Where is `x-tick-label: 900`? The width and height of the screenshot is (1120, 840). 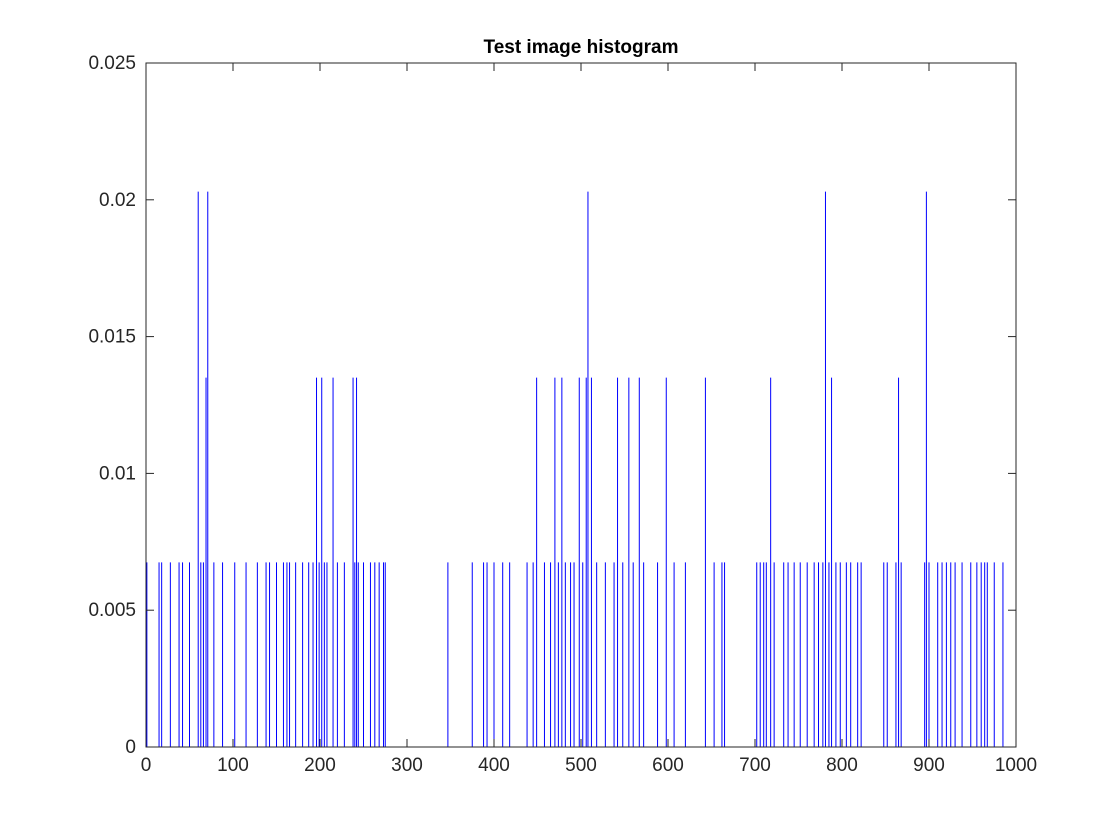 x-tick-label: 900 is located at coordinates (929, 765).